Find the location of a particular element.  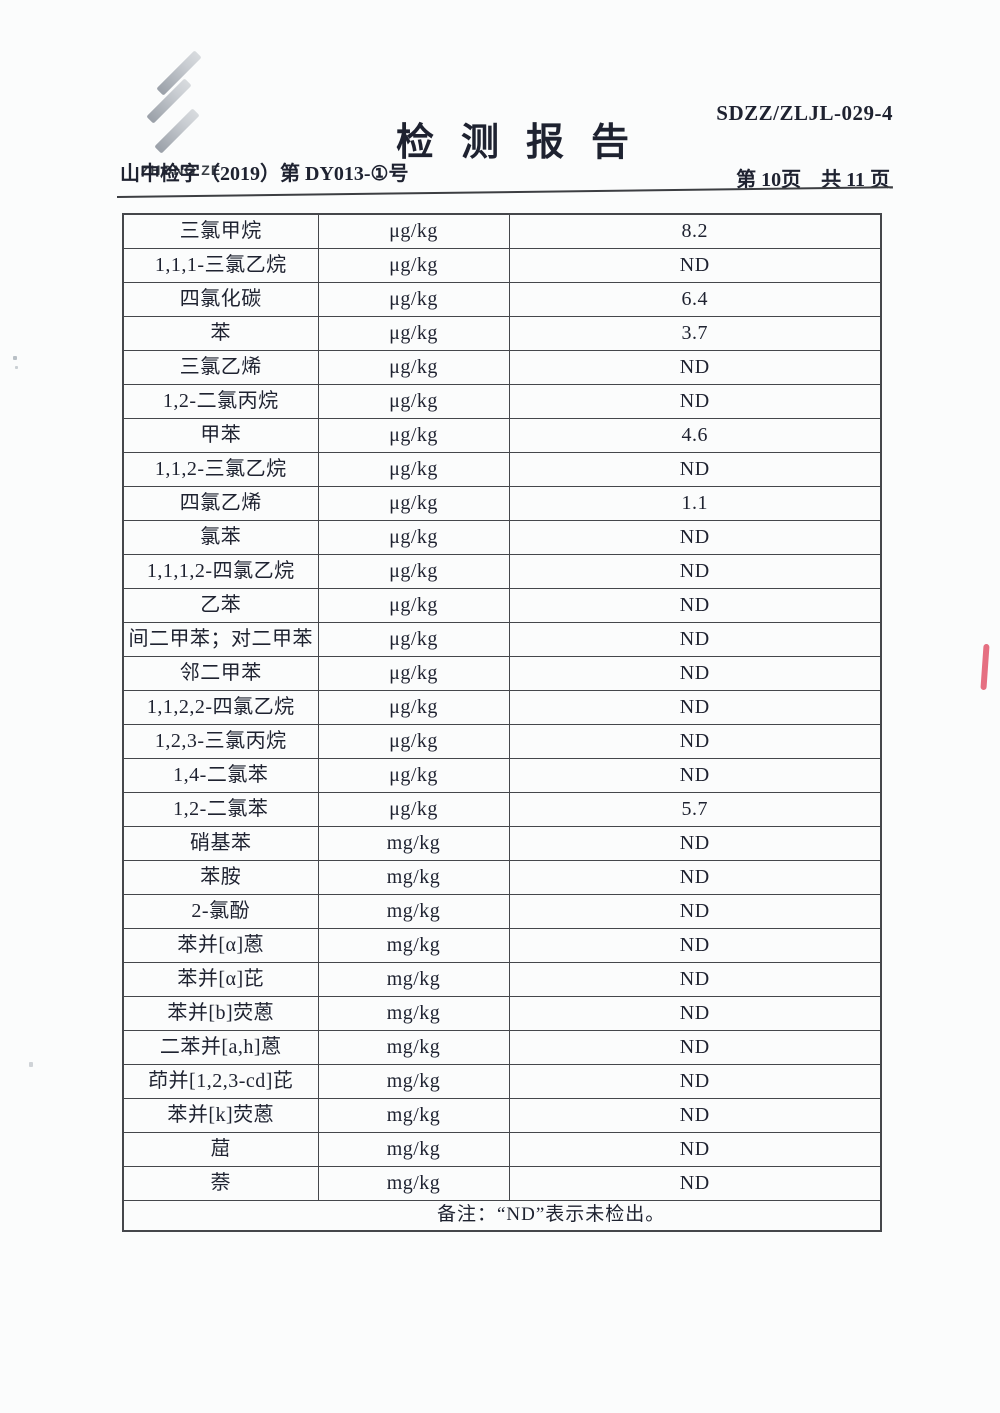

table-row: 苯胺 mg/kg ND is located at coordinates (502, 877).